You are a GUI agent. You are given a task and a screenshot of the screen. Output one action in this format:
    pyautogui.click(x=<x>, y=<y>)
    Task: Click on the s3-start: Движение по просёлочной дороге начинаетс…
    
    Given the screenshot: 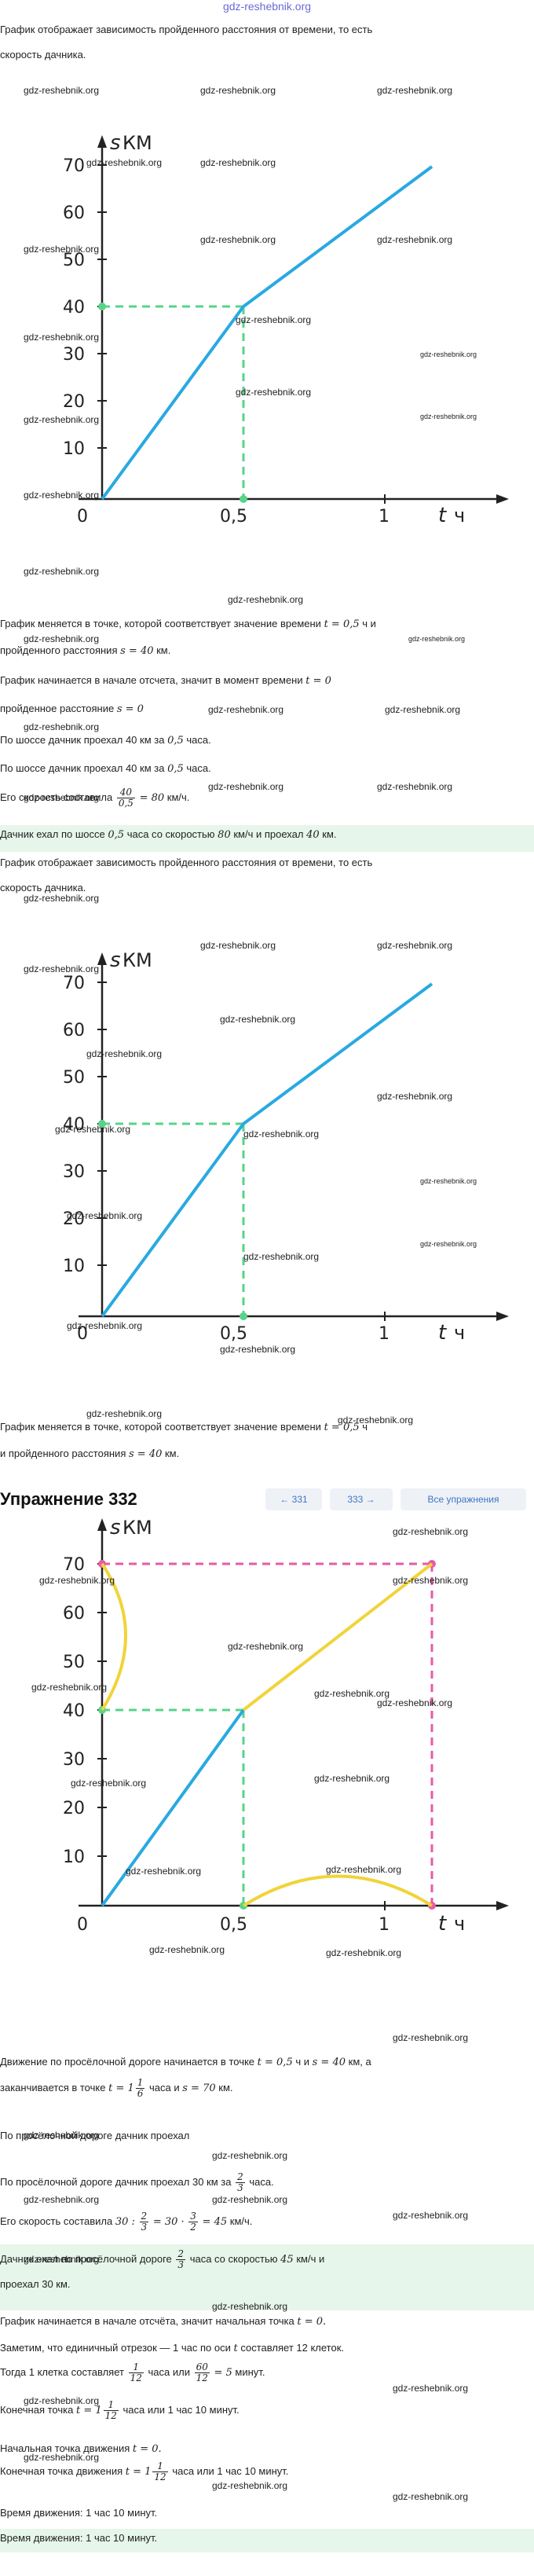 What is the action you would take?
    pyautogui.click(x=185, y=2062)
    